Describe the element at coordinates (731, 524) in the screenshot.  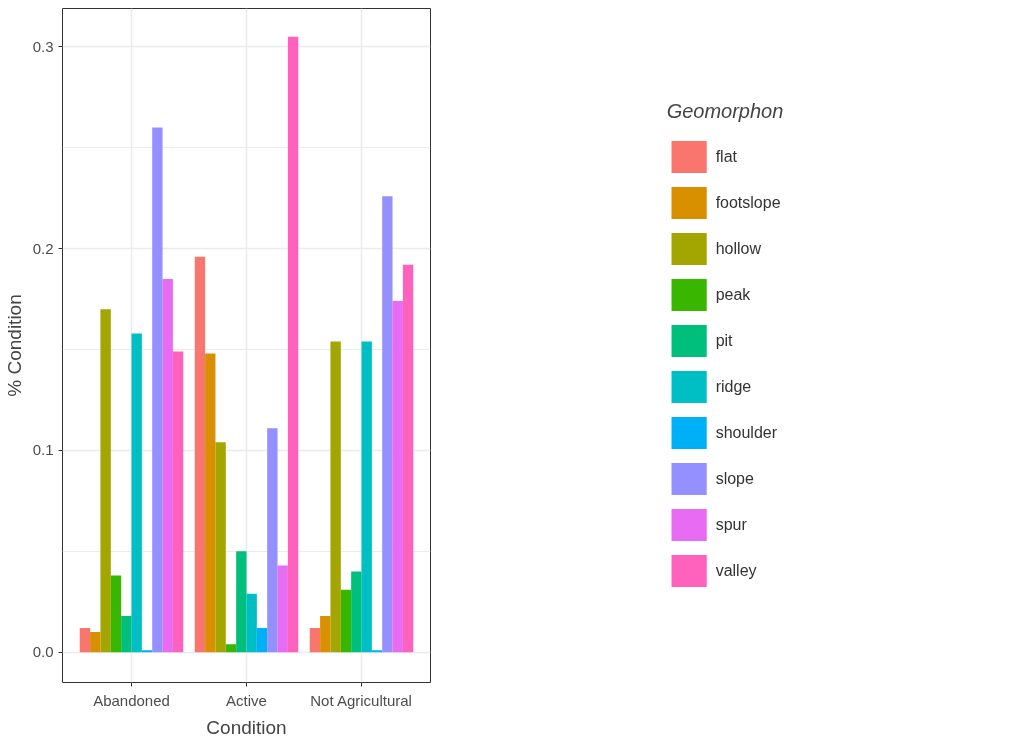
I see `legend-label: spur` at that location.